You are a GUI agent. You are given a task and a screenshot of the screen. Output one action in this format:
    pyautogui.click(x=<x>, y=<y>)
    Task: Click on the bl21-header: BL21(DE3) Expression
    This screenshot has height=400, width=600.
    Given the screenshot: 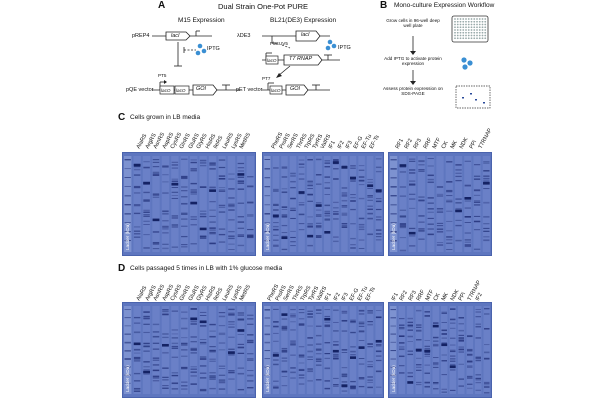 What is the action you would take?
    pyautogui.click(x=303, y=20)
    